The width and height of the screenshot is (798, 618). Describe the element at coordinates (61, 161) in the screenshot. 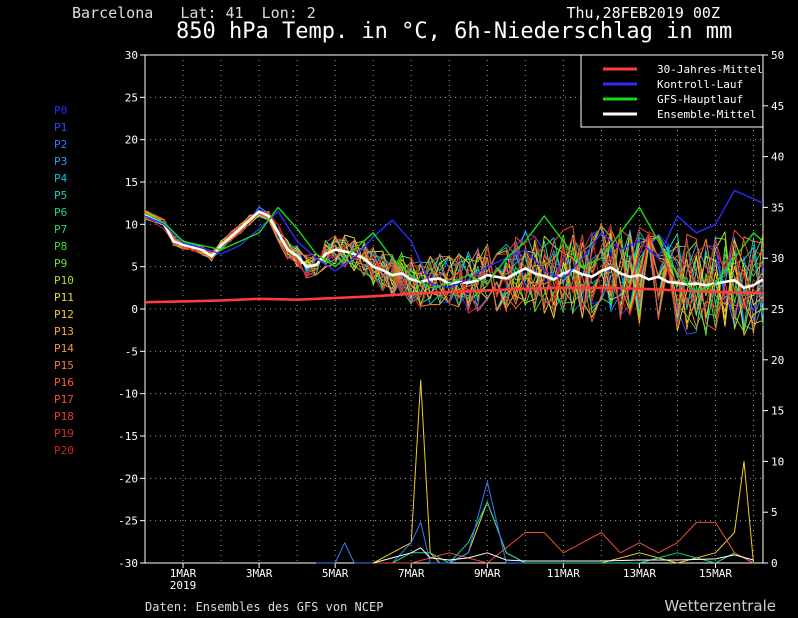

I see `member-label-p3: P3` at that location.